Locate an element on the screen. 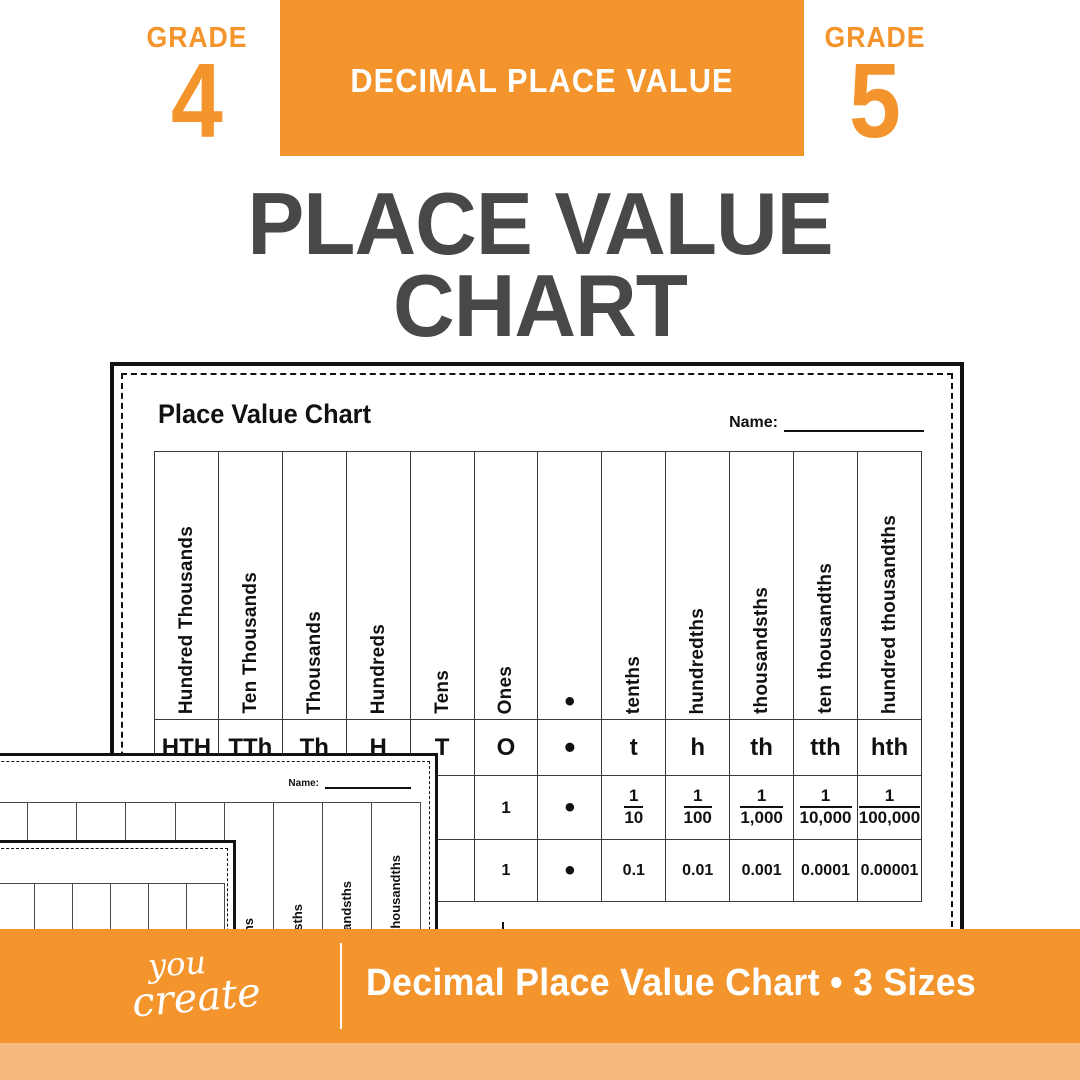  place-name-label: hundred thousandths is located at coordinates (889, 614).